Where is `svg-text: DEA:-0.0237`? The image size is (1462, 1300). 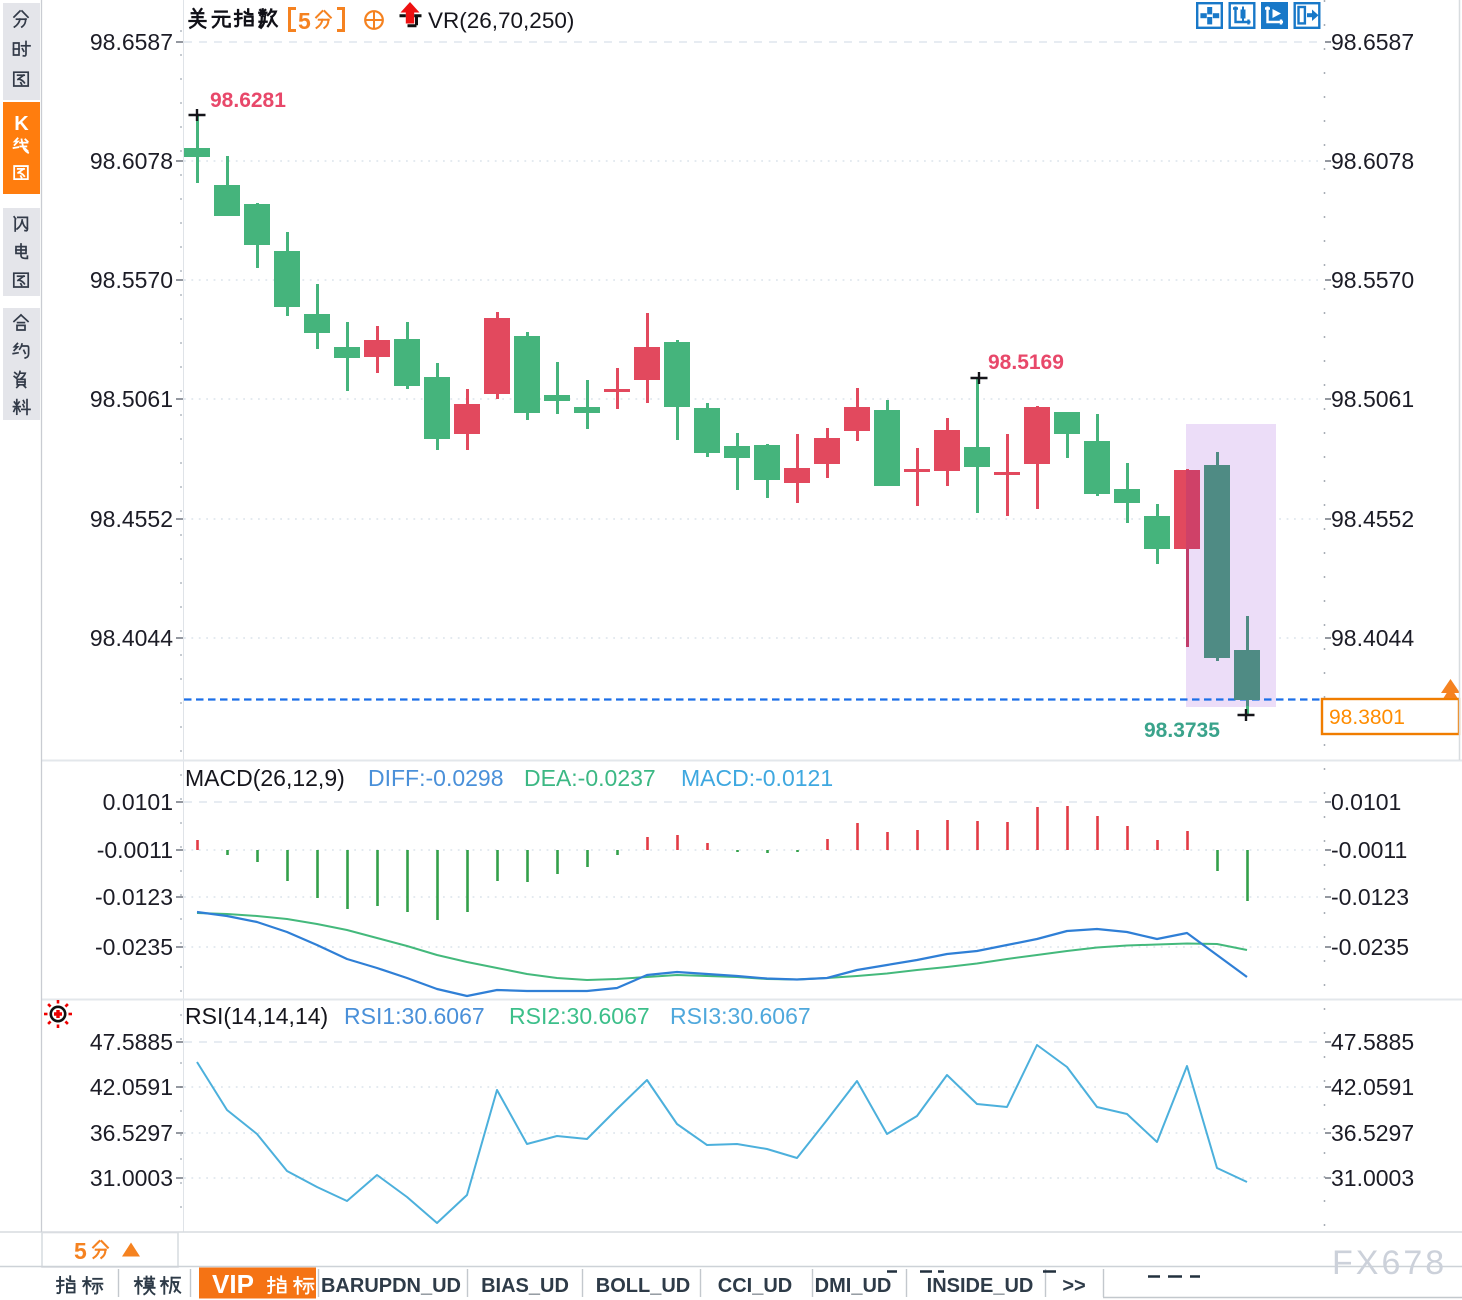
svg-text: DEA:-0.0237 is located at coordinates (590, 778).